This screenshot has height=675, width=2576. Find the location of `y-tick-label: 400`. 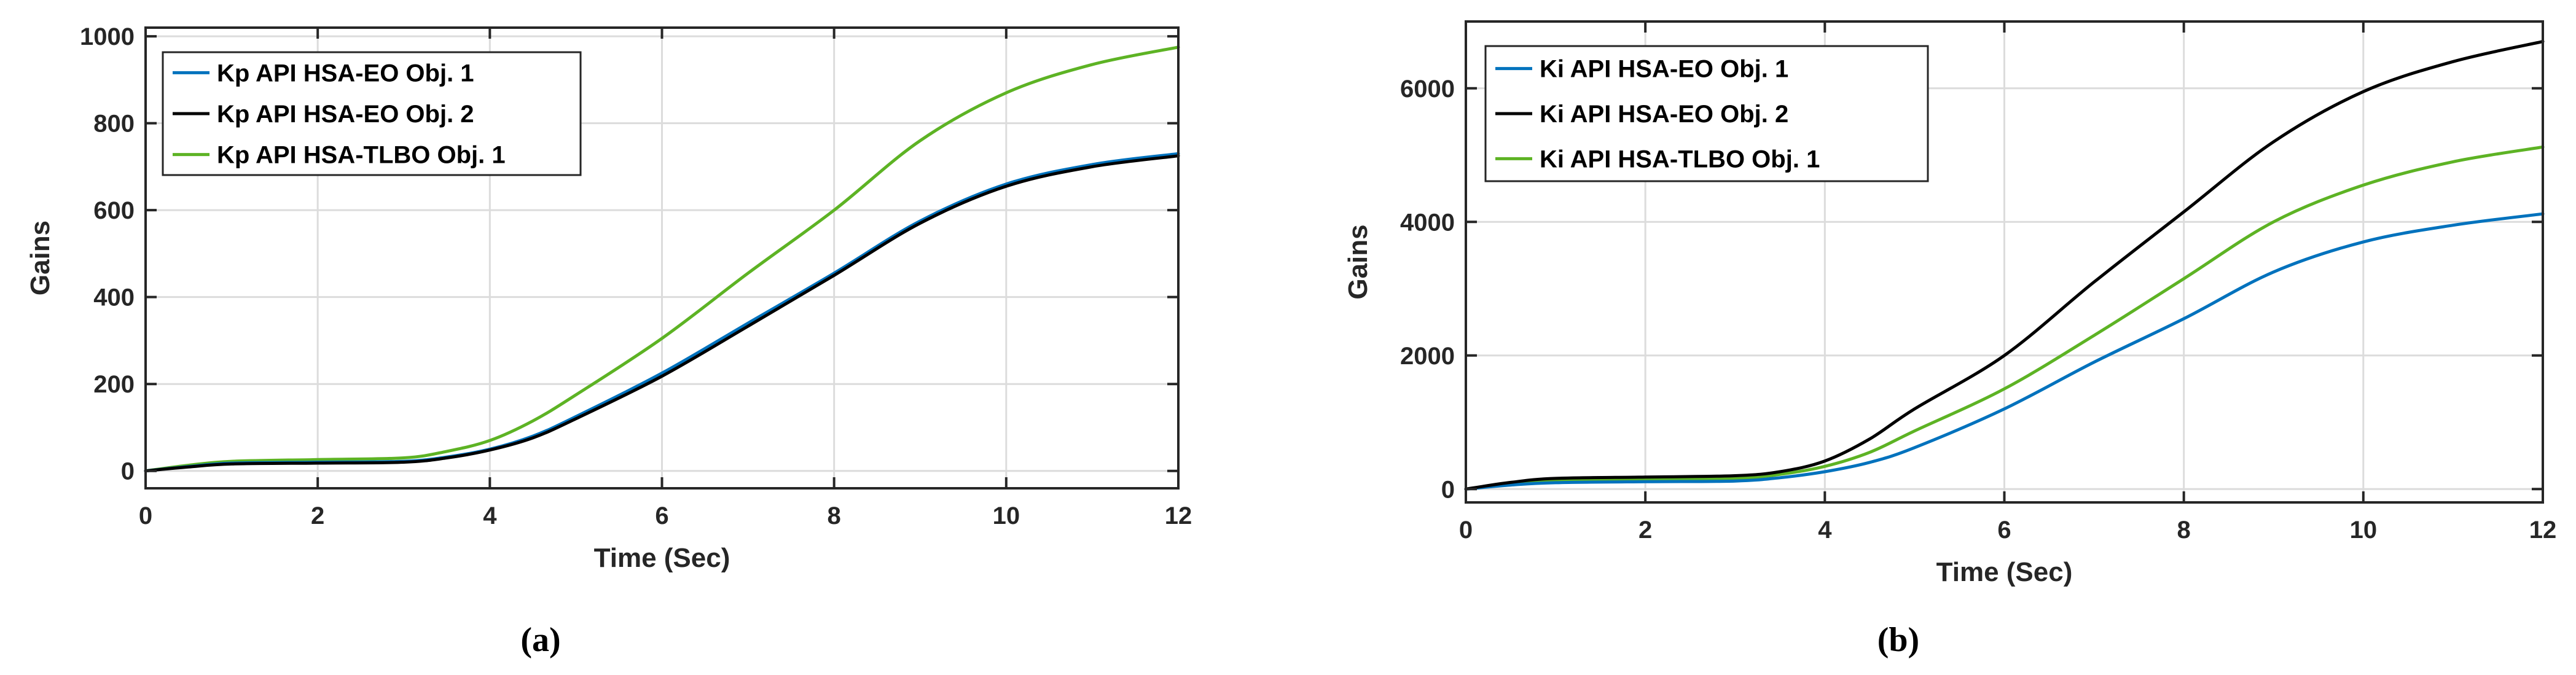

y-tick-label: 400 is located at coordinates (114, 298).